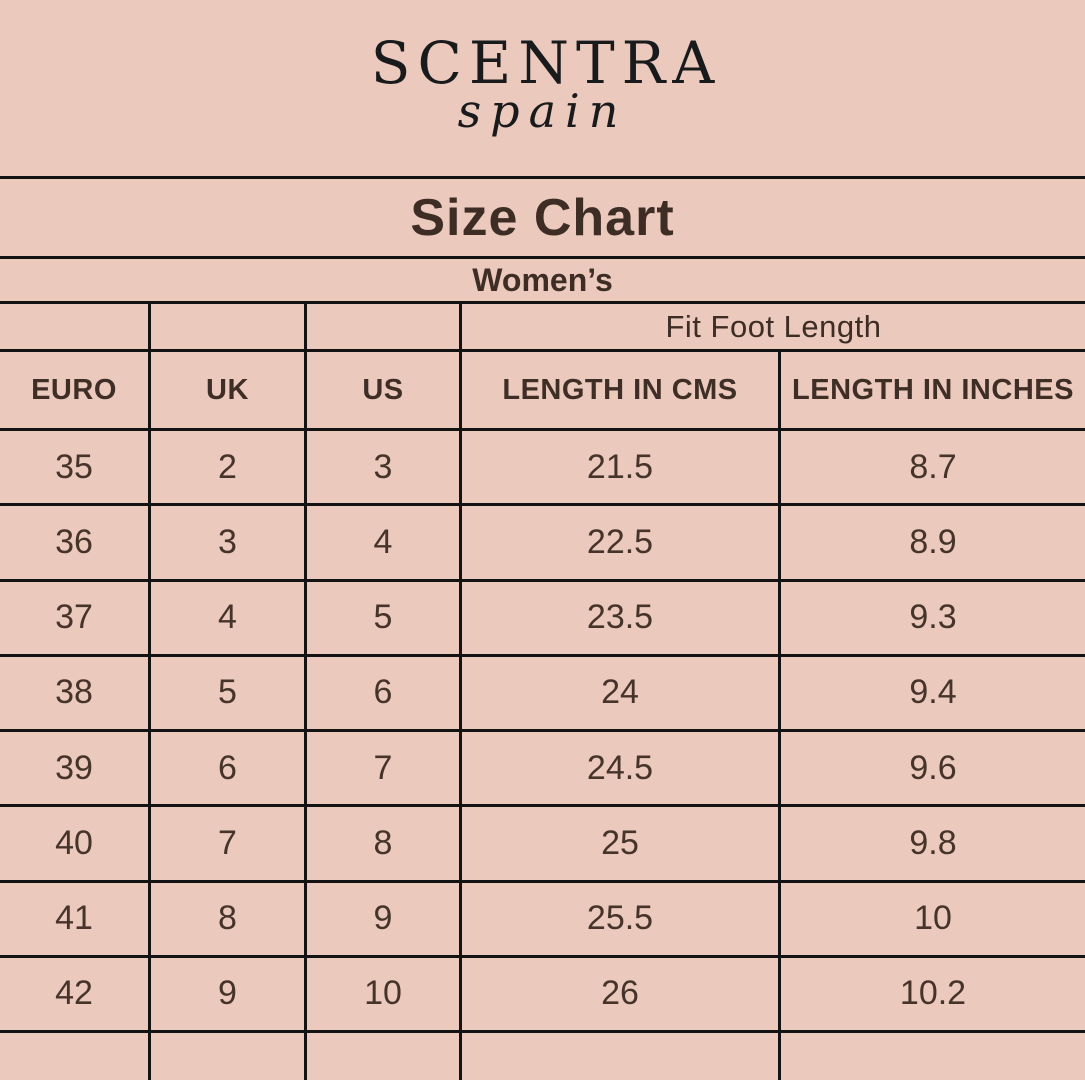 The height and width of the screenshot is (1080, 1085). Describe the element at coordinates (75, 768) in the screenshot. I see `cell-euro: 39` at that location.